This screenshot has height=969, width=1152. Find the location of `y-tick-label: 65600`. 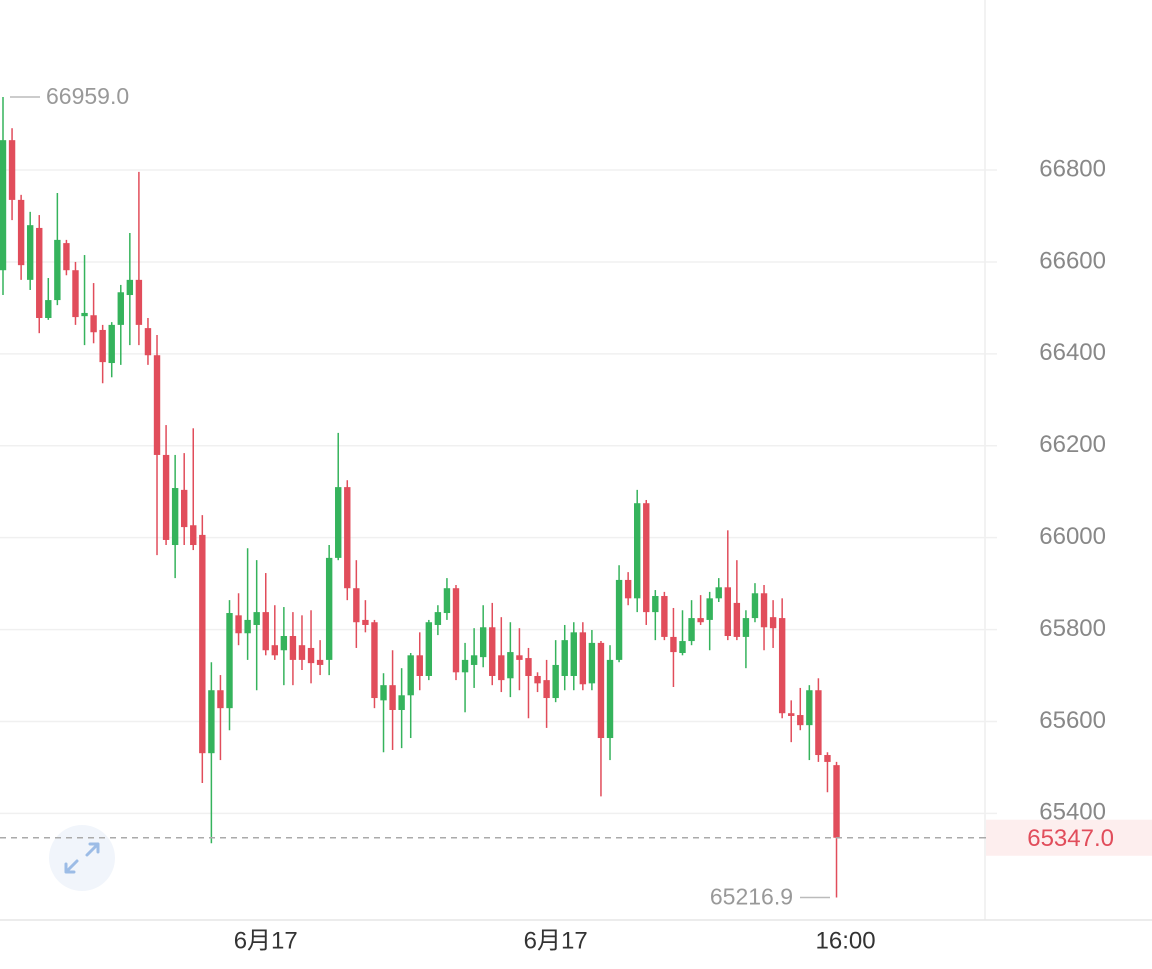

y-tick-label: 65600 is located at coordinates (1072, 720).